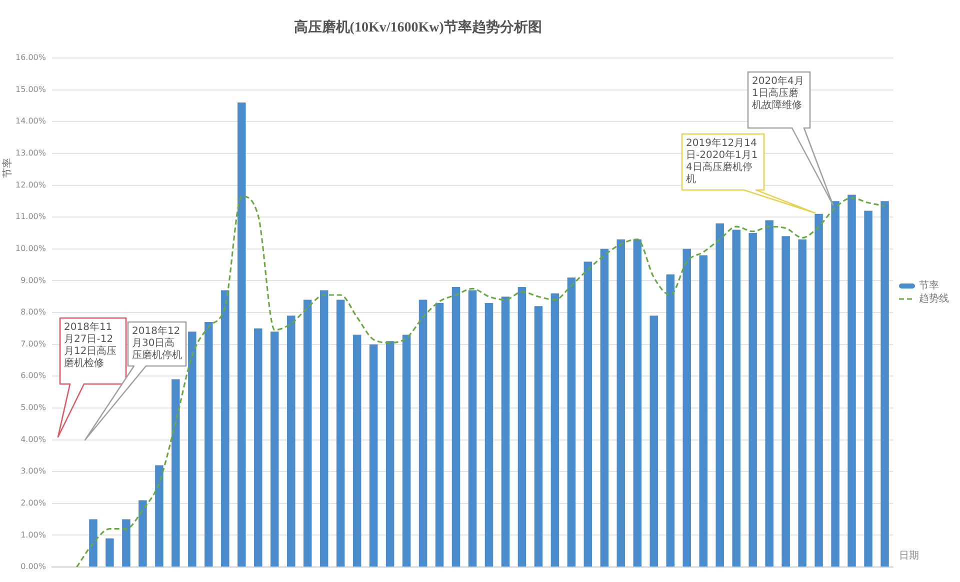 The width and height of the screenshot is (960, 582). What do you see at coordinates (33, 567) in the screenshot?
I see `y-tick-label: 0.00%` at bounding box center [33, 567].